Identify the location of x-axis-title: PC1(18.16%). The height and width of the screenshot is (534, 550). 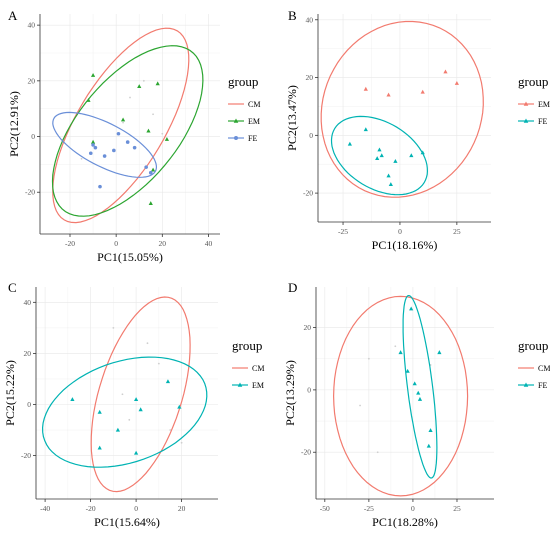
(405, 245).